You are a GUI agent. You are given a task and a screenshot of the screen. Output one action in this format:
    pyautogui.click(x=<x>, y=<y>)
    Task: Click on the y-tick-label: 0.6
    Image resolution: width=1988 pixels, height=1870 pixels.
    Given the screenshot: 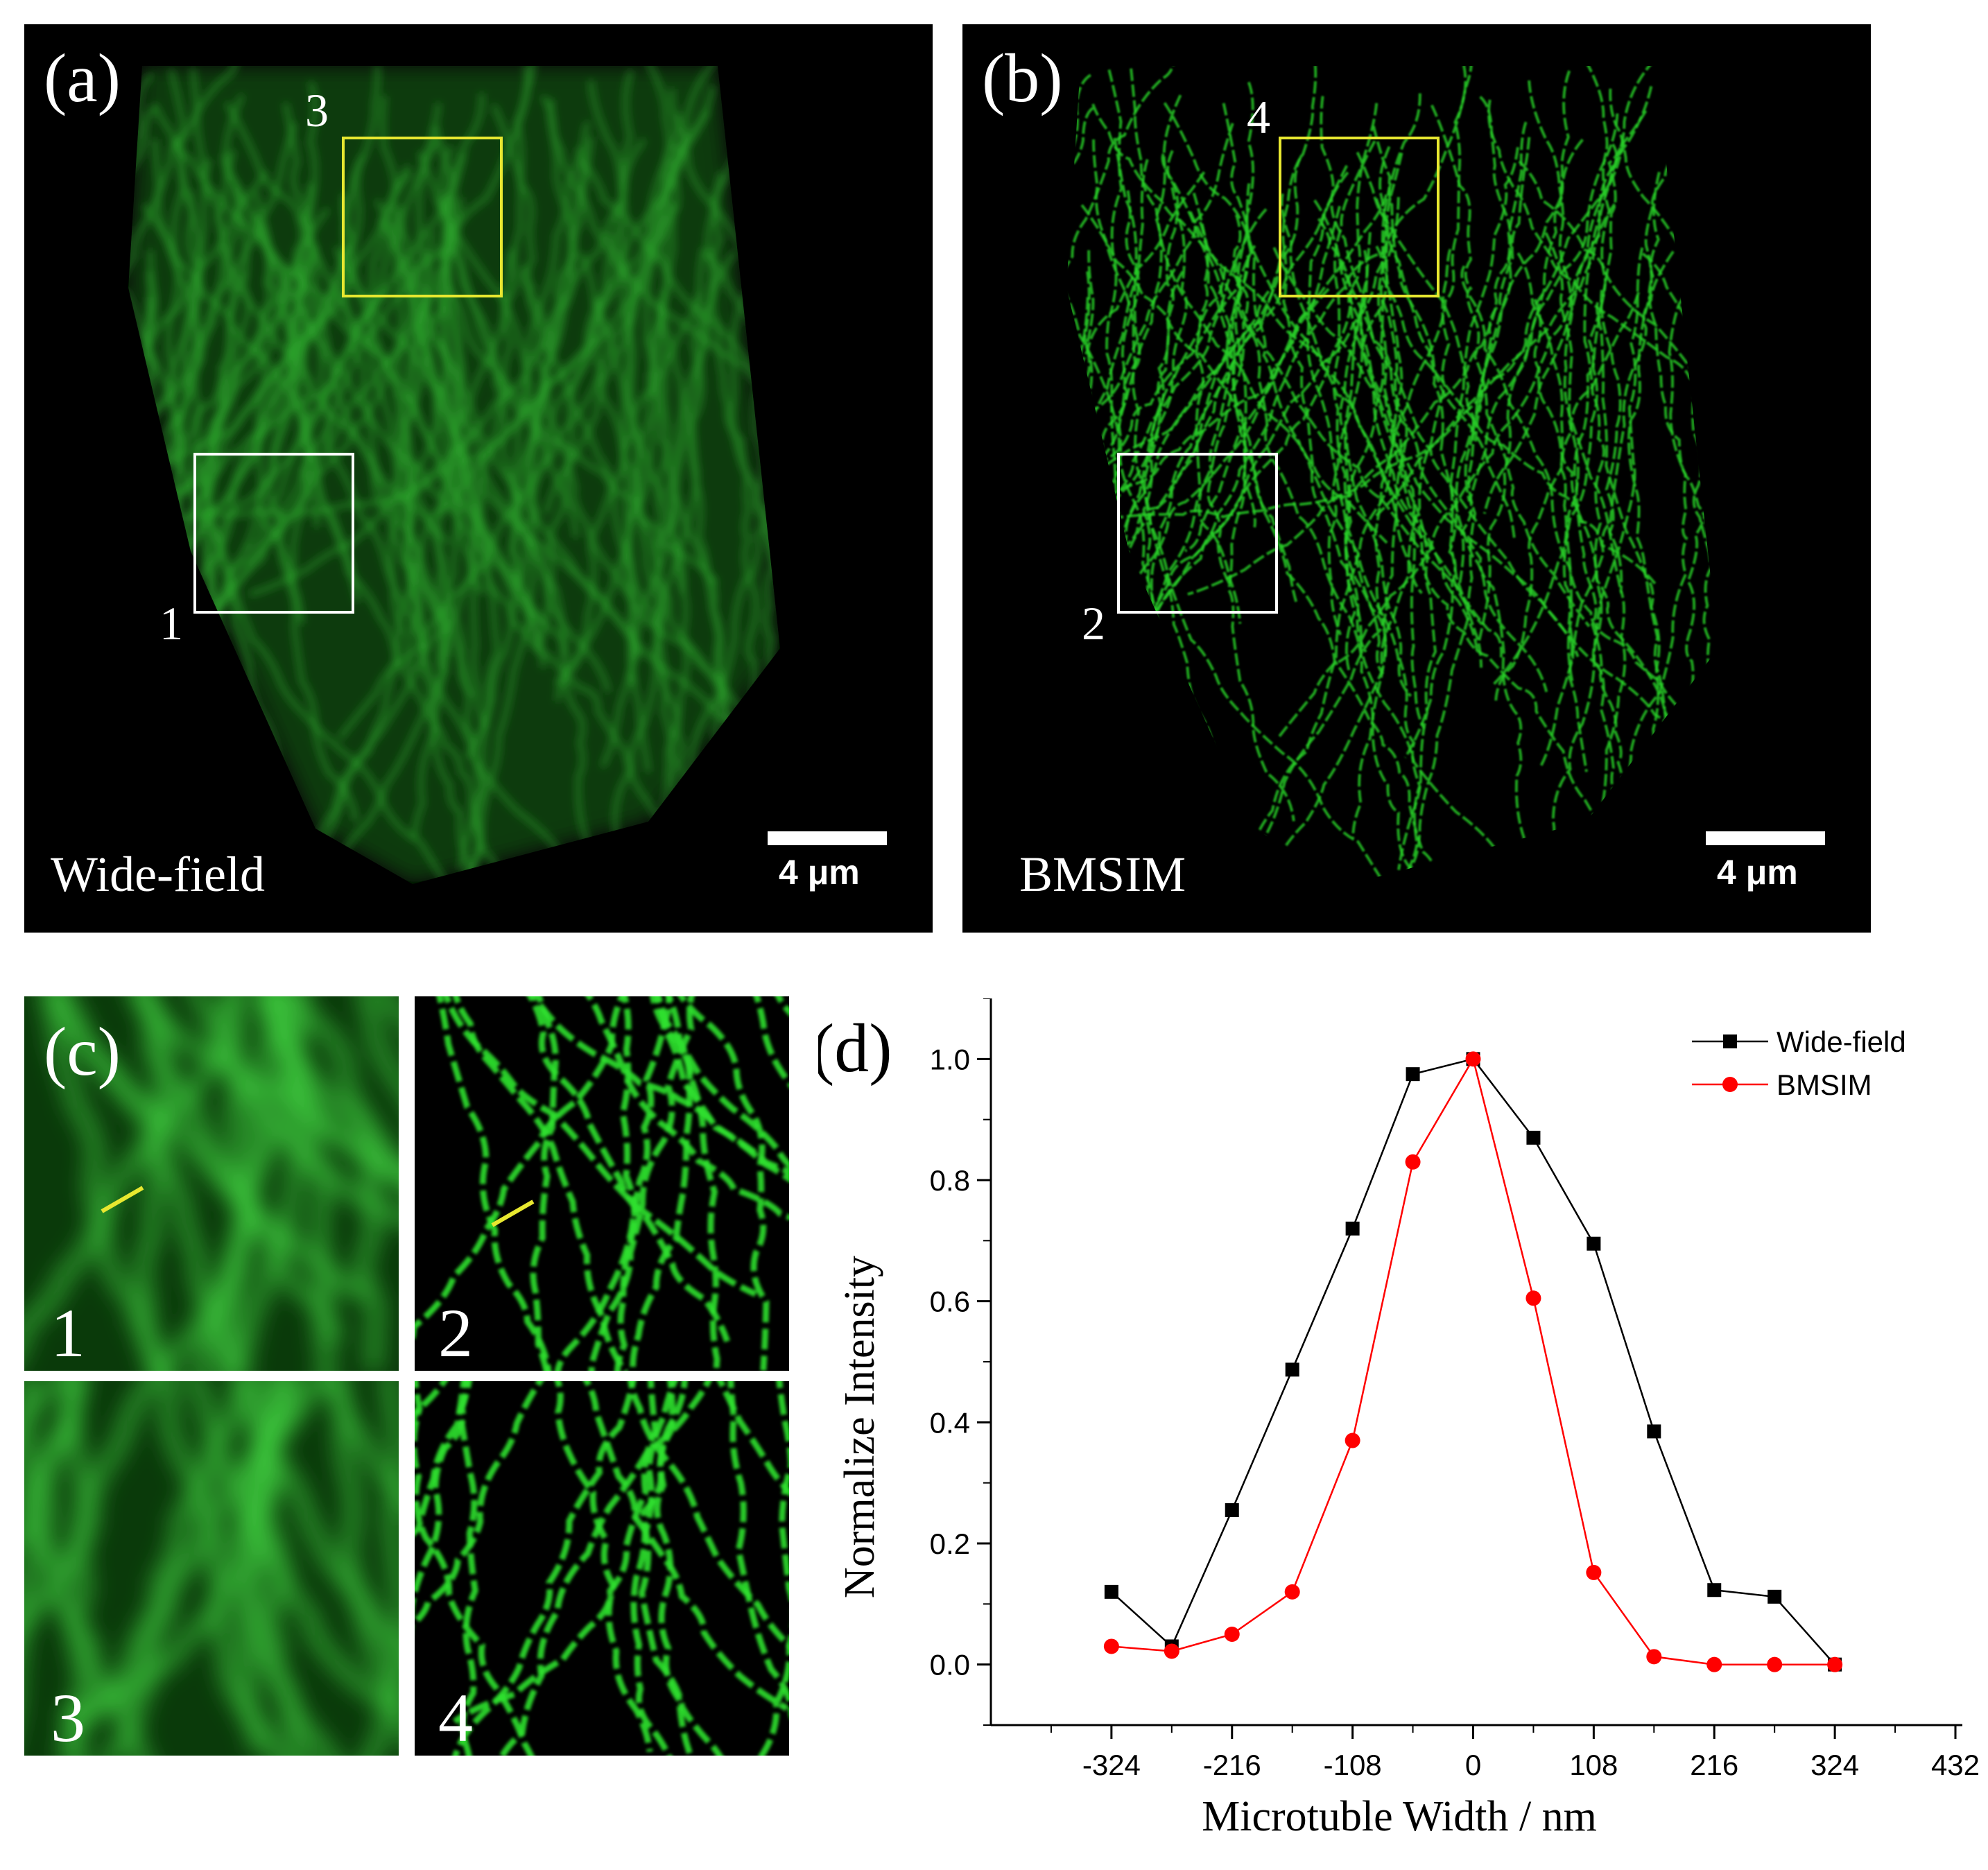 What is the action you would take?
    pyautogui.click(x=950, y=1301)
    